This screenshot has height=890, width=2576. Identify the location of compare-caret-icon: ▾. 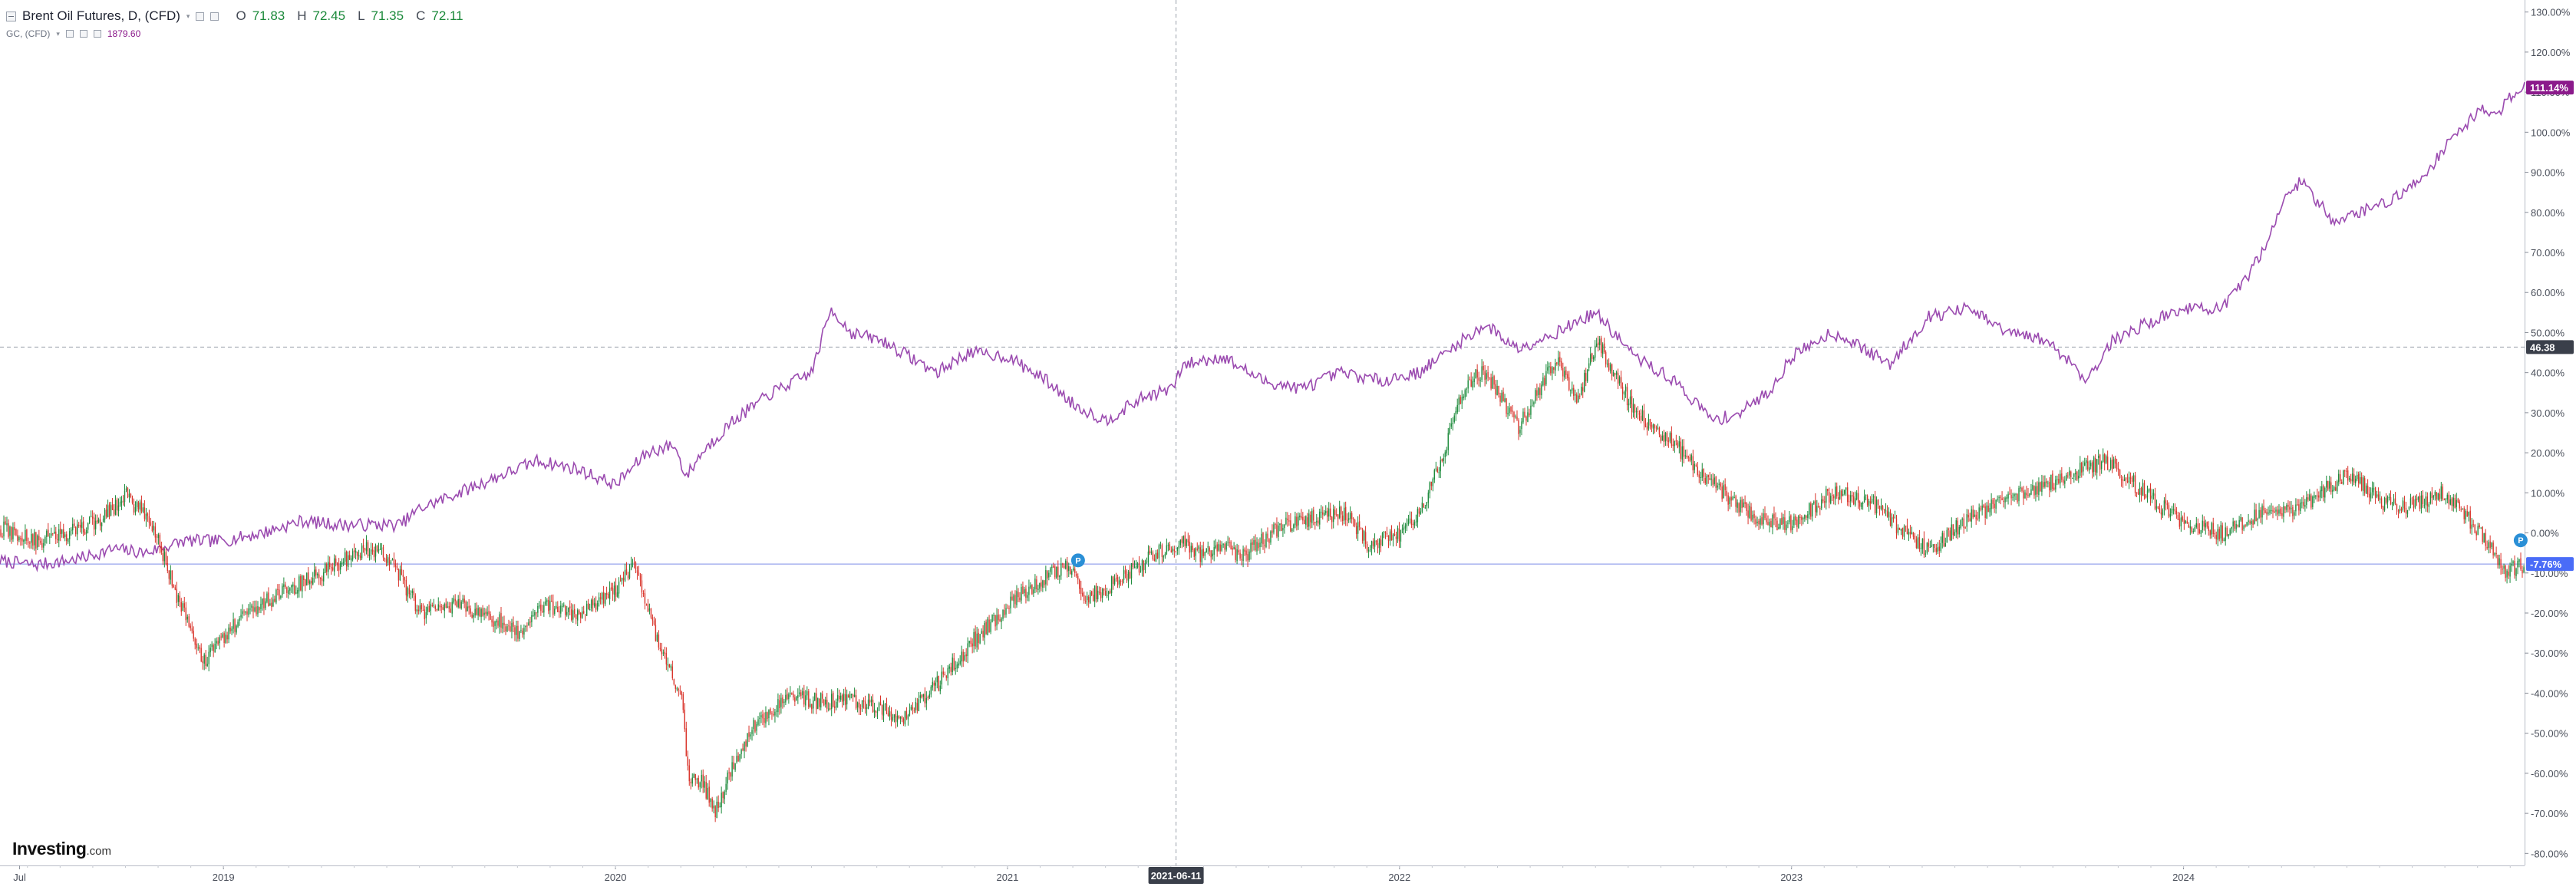
(58, 34).